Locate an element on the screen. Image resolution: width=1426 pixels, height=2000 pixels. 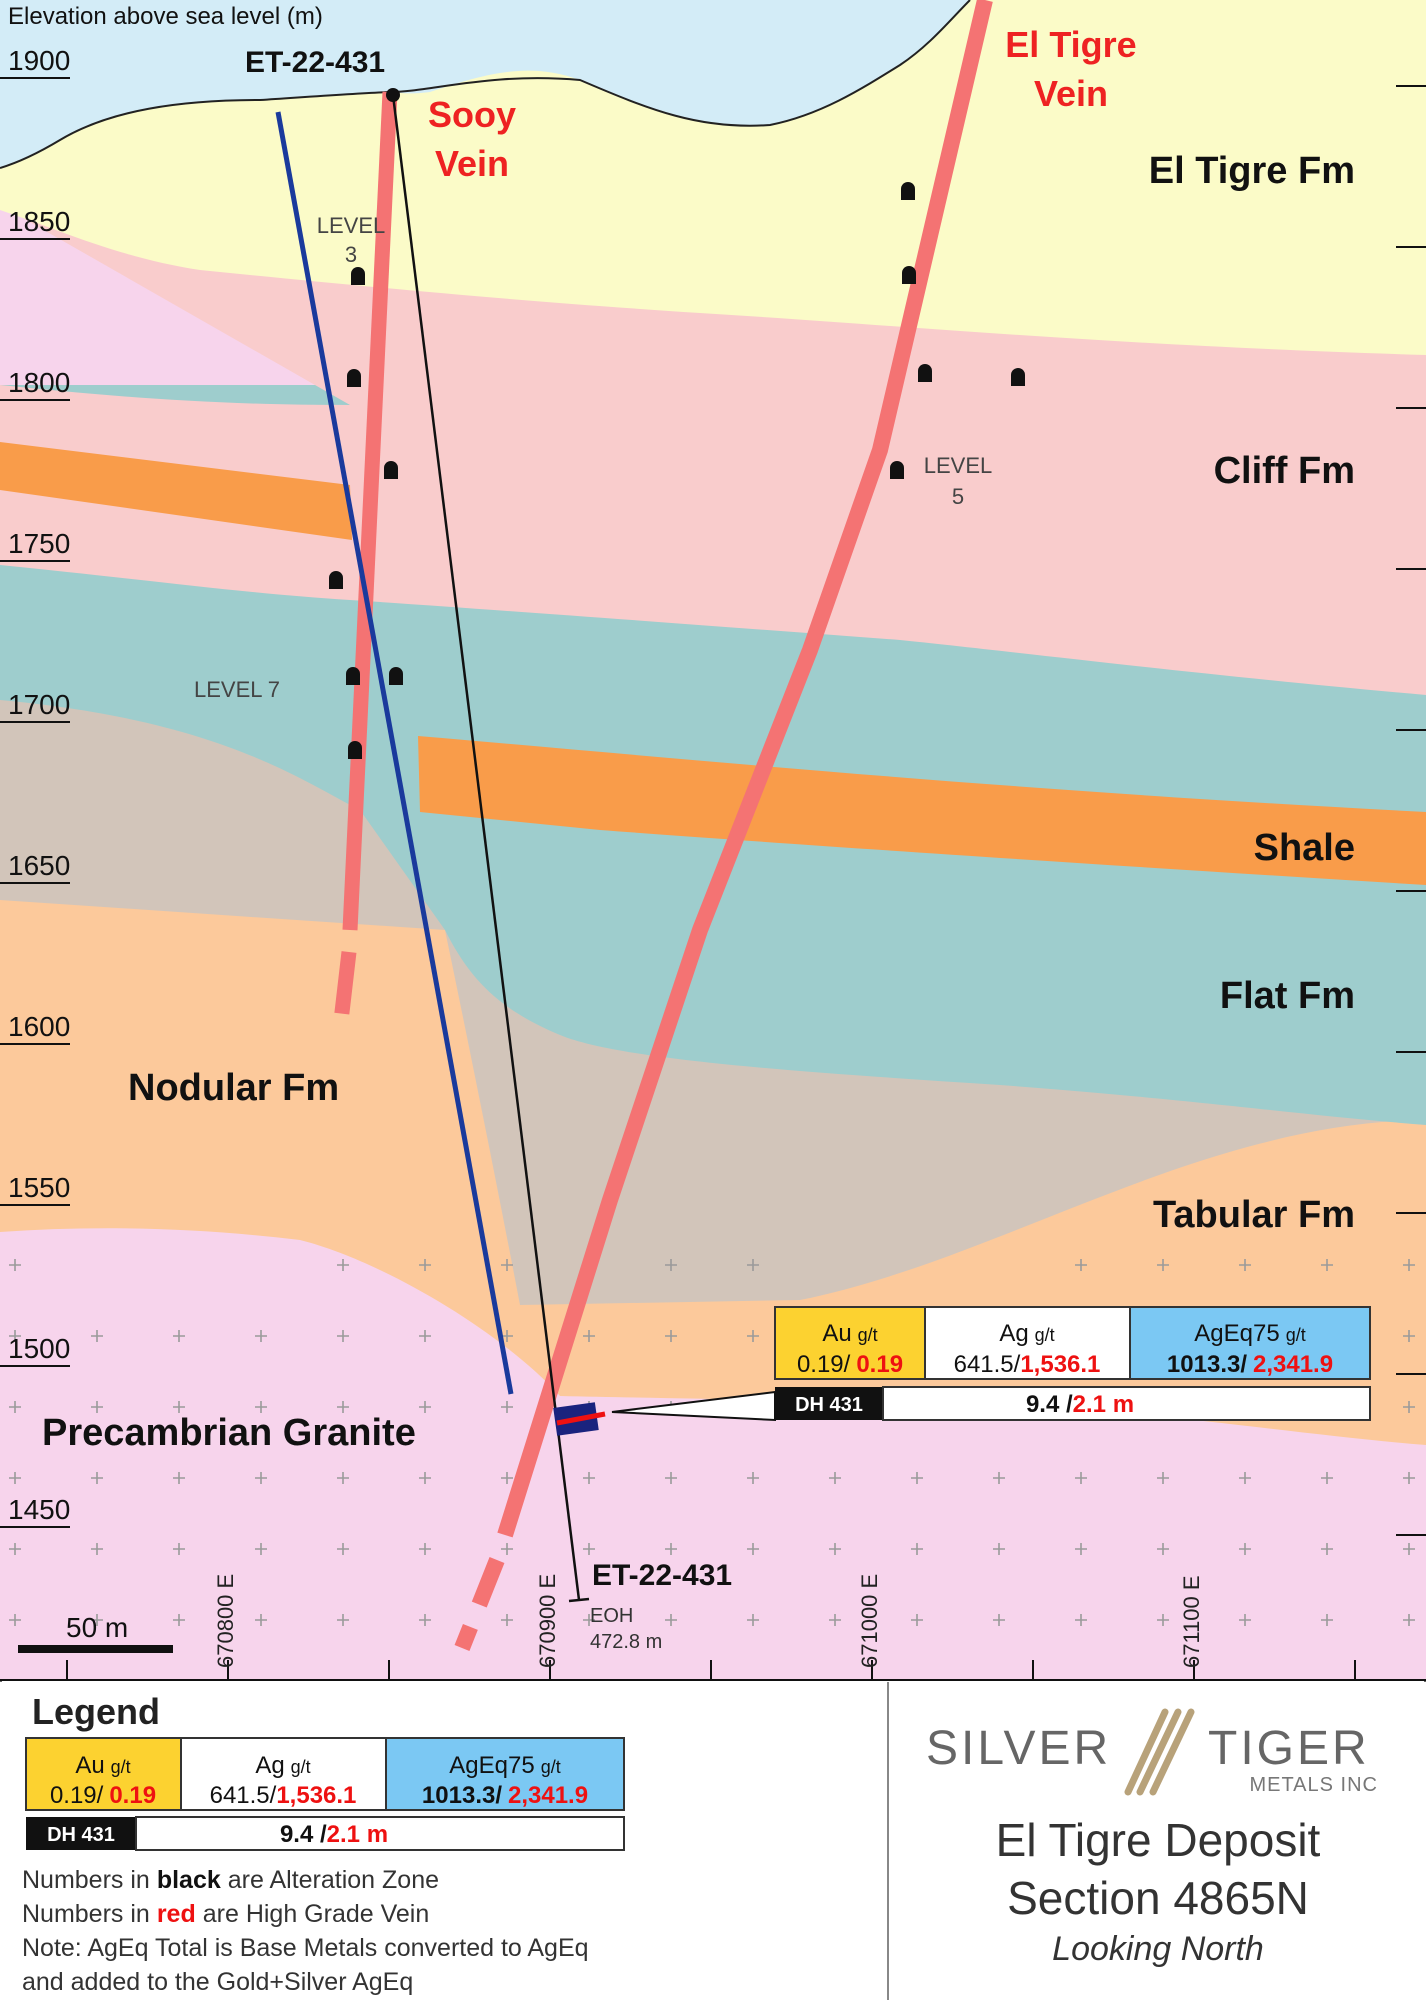
intercept-au-header: Au g/t is located at coordinates (849, 1333).